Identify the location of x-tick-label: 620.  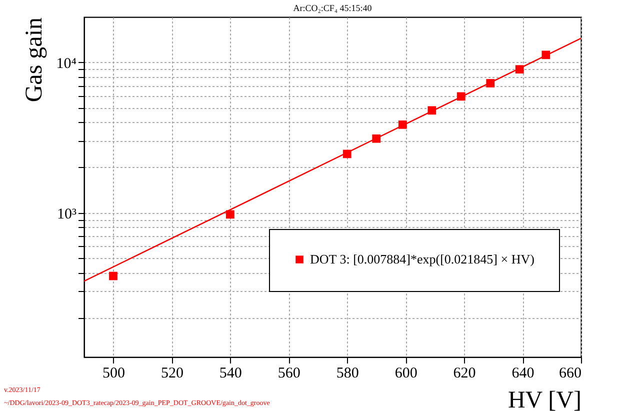
(464, 374).